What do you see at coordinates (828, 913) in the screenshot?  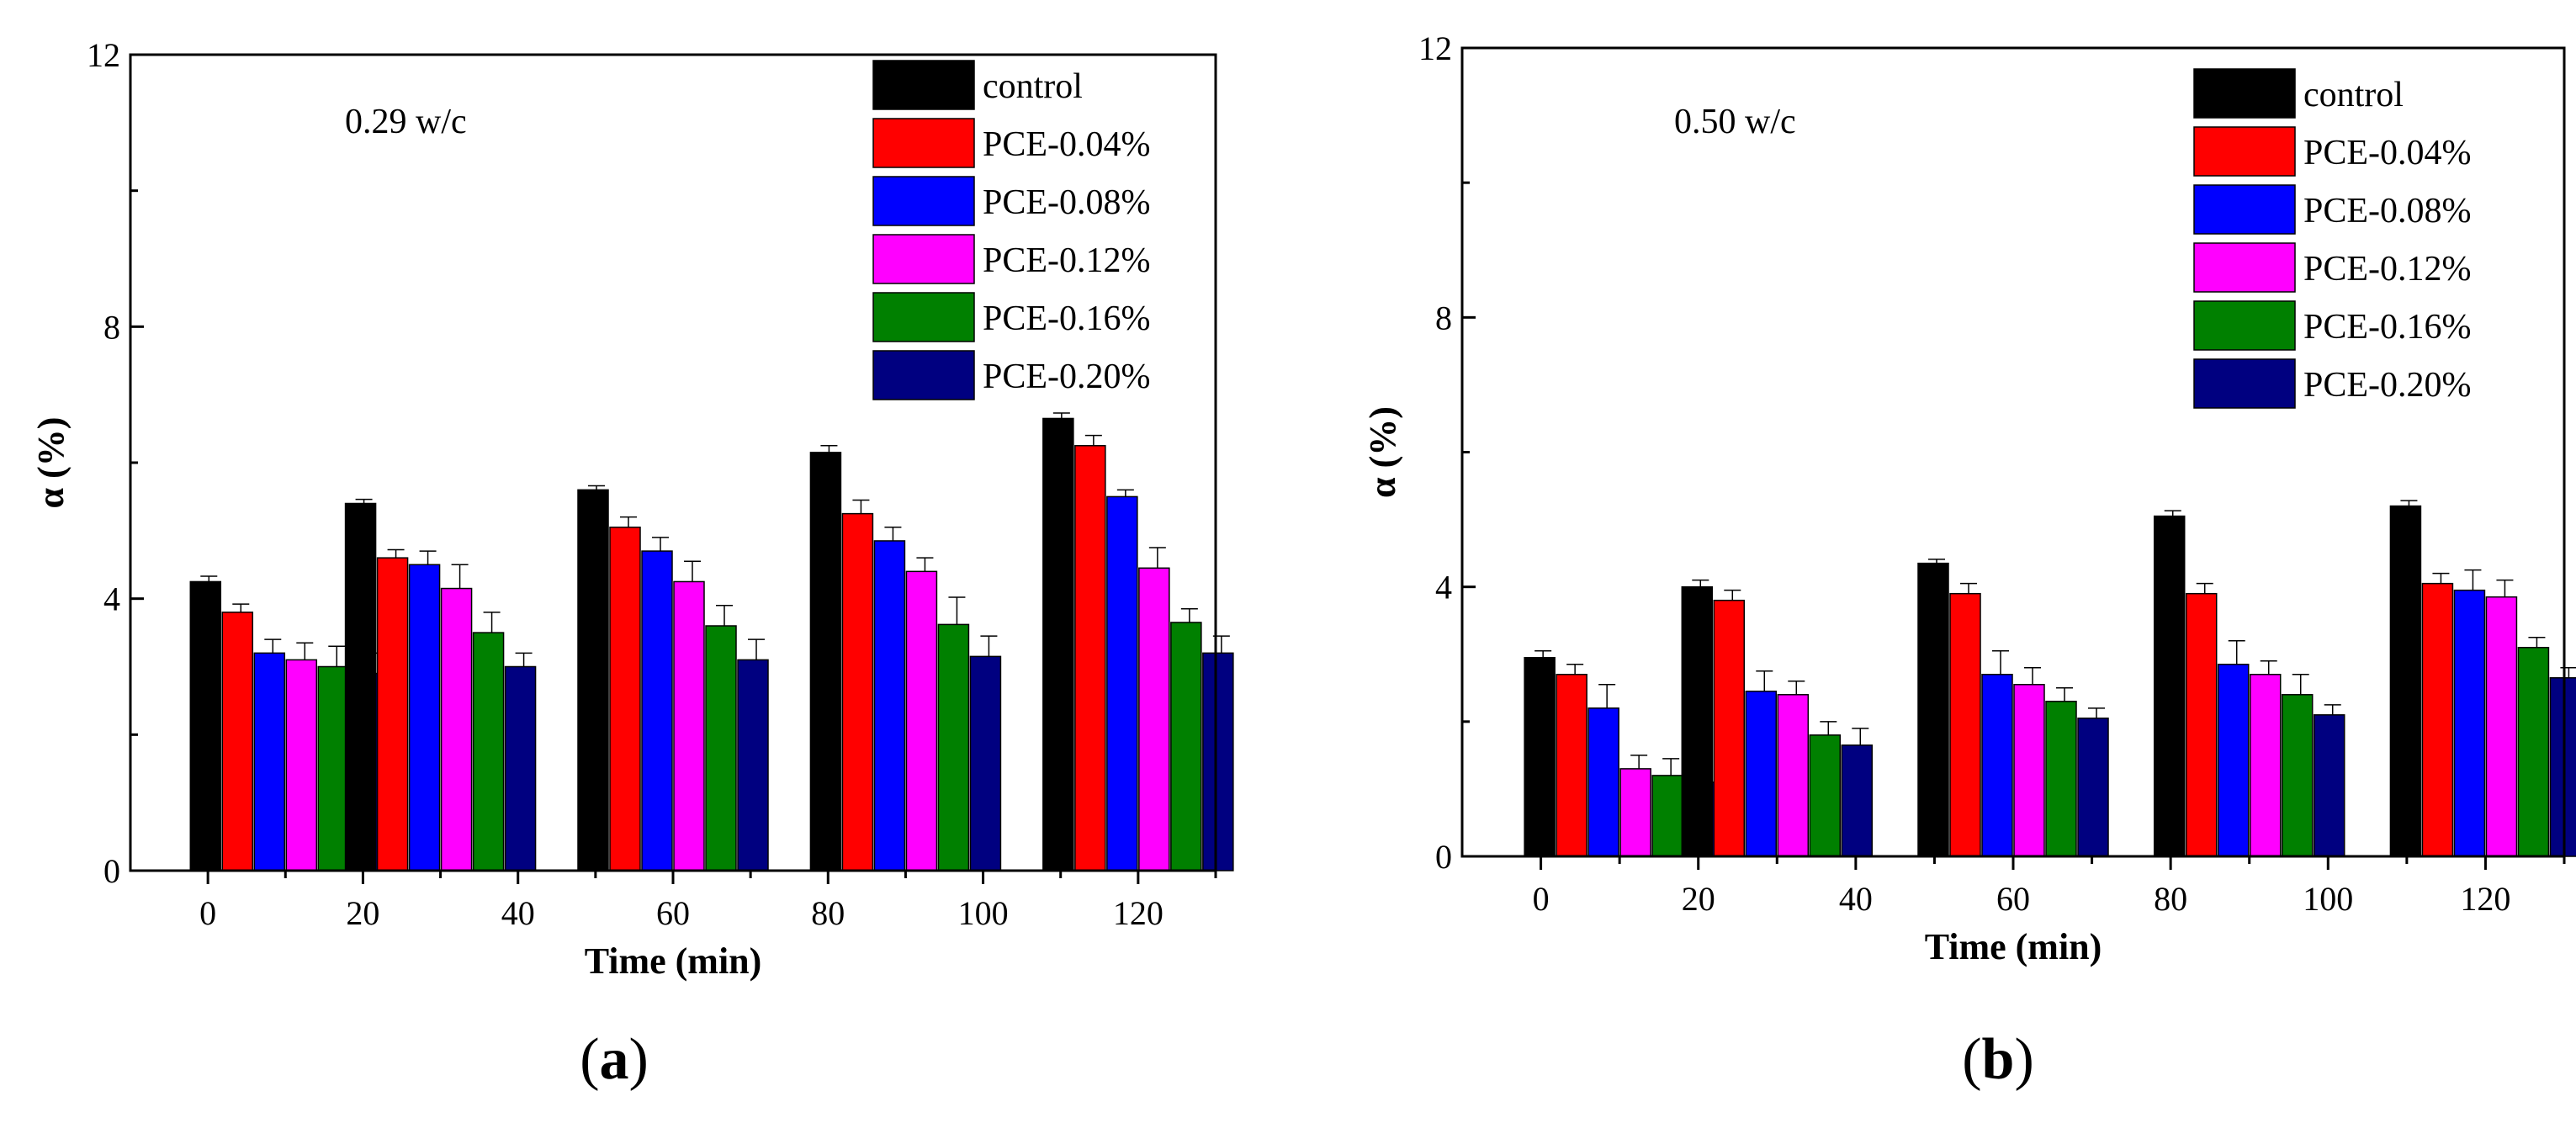 I see `x-tick-label: 80` at bounding box center [828, 913].